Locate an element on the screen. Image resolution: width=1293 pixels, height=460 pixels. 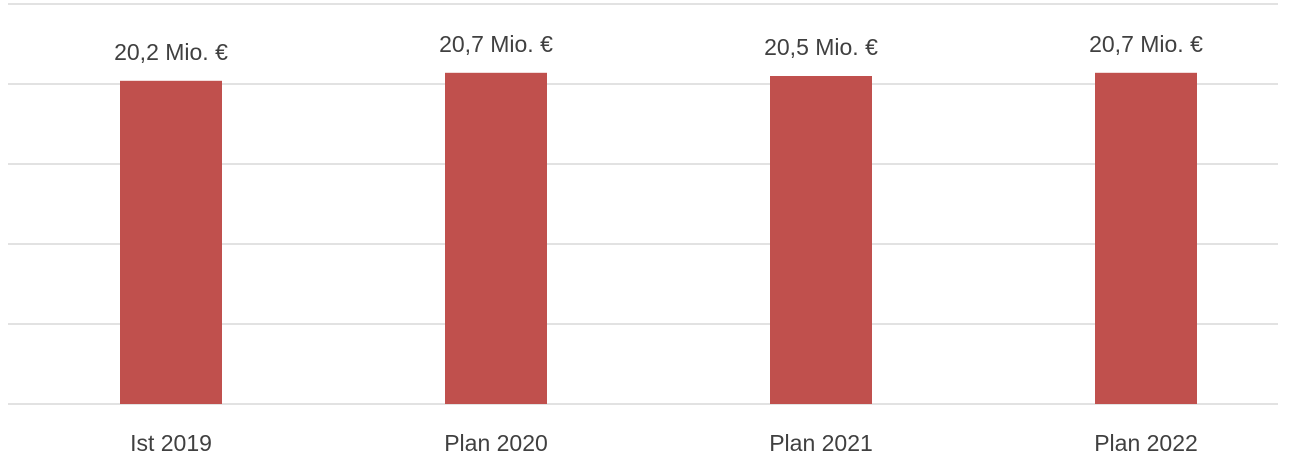
data-label: 20,2 Mio. € is located at coordinates (171, 52).